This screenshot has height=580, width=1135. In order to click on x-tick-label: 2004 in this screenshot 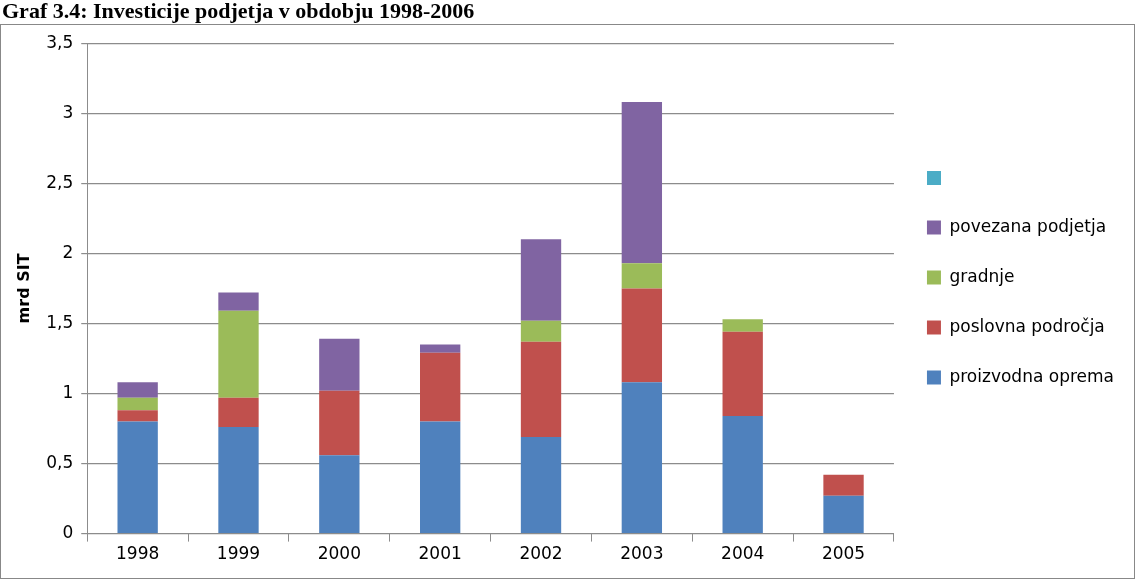, I will do `click(743, 553)`.